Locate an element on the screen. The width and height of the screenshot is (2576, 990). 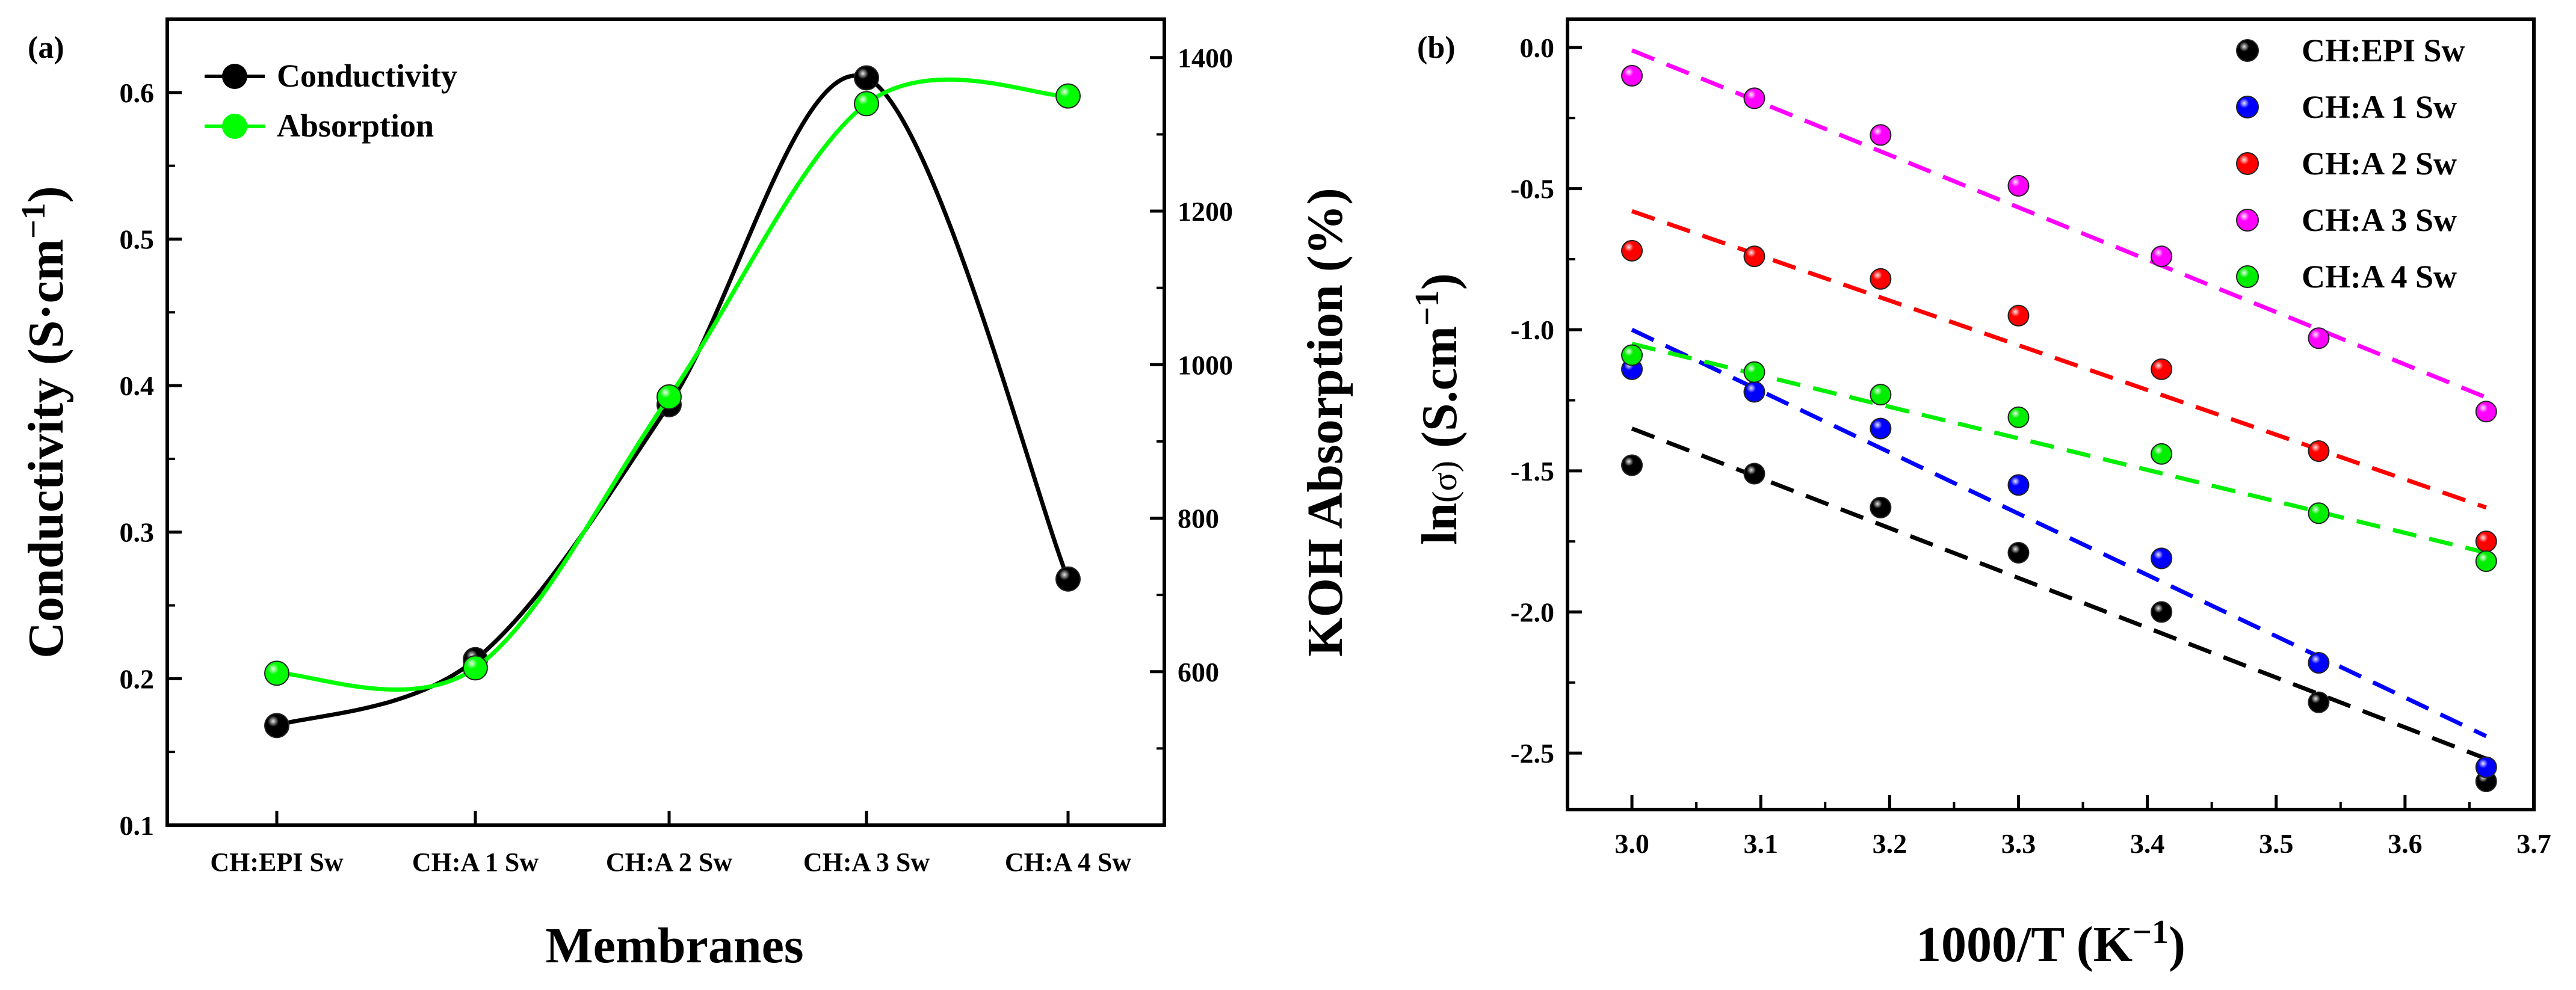
point-ch-a-4-sw-0-shine is located at coordinates (1632, 356).